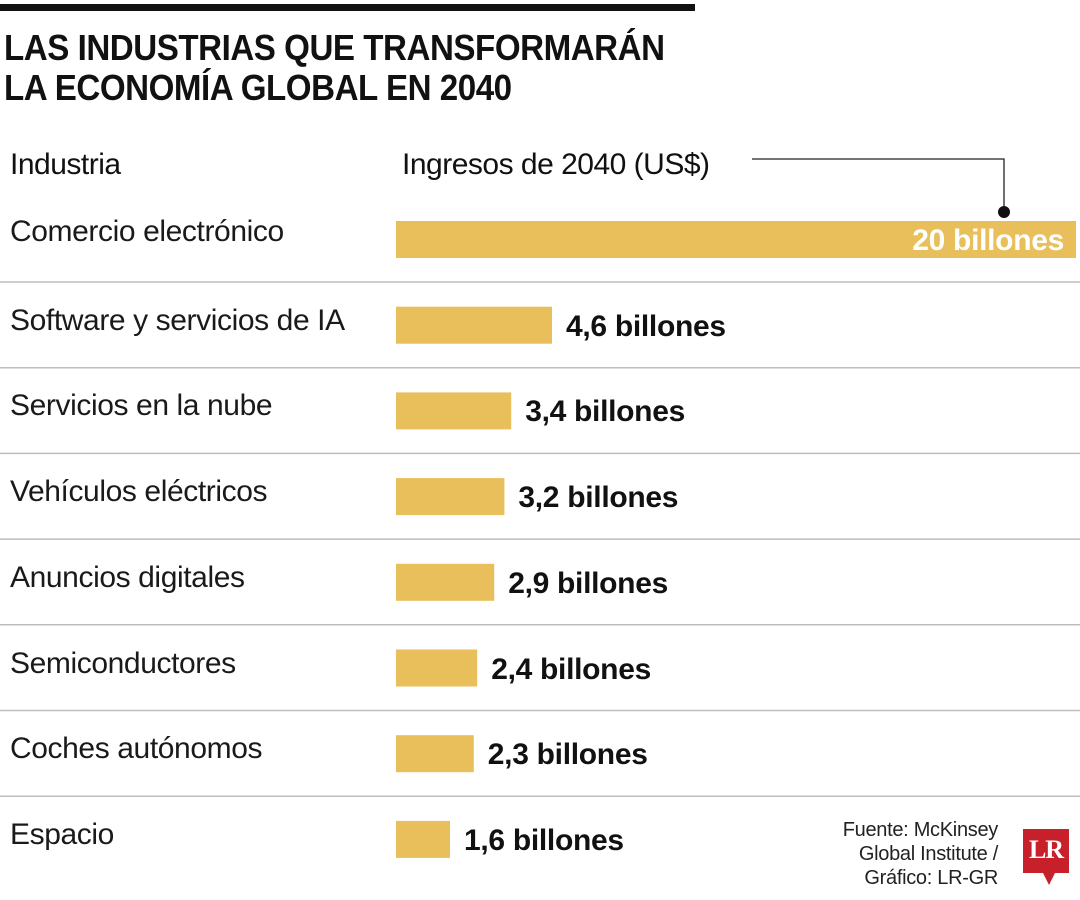 This screenshot has width=1080, height=900. I want to click on chart-title-line-1: LAS INDUSTRIAS QUE TRANSFORMARÁN, so click(334, 47).